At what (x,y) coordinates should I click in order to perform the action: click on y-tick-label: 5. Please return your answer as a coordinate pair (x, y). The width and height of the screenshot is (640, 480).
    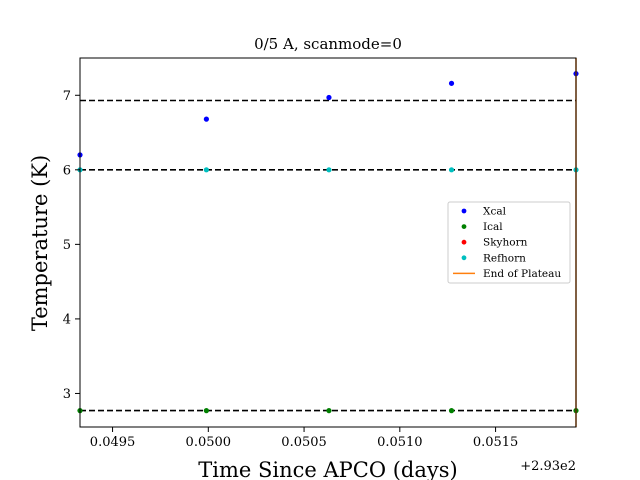
    Looking at the image, I should click on (67, 245).